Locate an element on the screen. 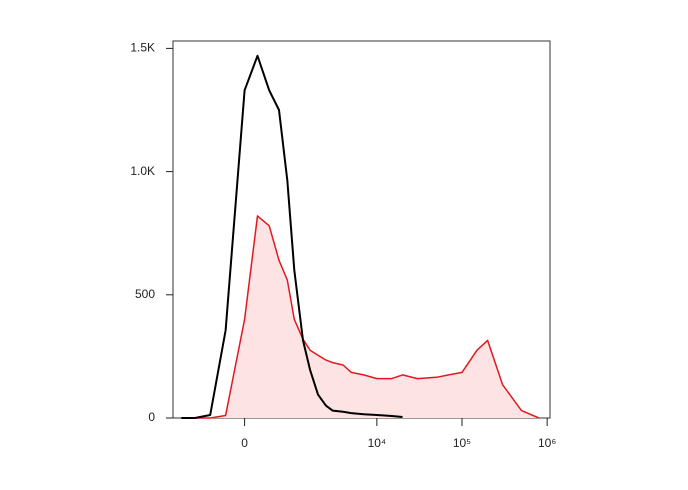 Image resolution: width=688 pixels, height=490 pixels. x-tick-label: 10⁵ is located at coordinates (462, 443).